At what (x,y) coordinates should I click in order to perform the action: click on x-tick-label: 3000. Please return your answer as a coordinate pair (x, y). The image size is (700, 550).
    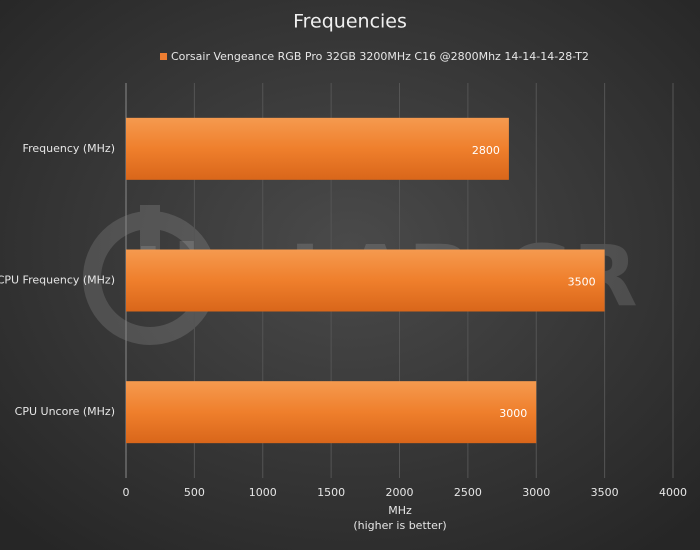
    Looking at the image, I should click on (536, 492).